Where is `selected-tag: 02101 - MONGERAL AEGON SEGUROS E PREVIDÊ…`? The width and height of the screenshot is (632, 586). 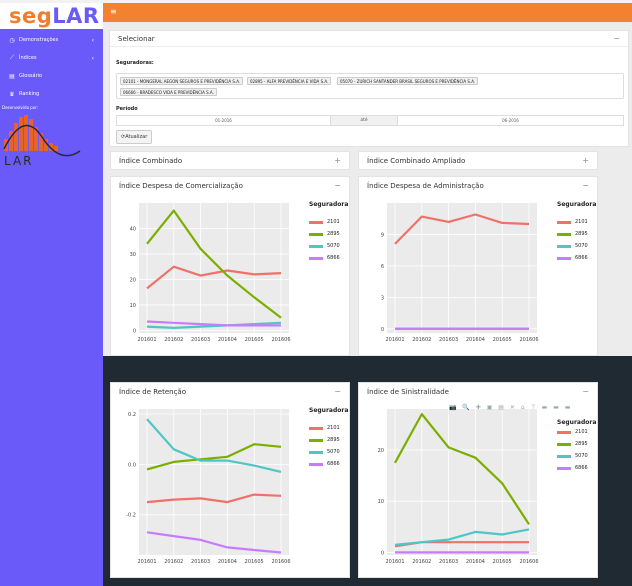 selected-tag: 02101 - MONGERAL AEGON SEGUROS E PREVIDÊ… is located at coordinates (182, 81).